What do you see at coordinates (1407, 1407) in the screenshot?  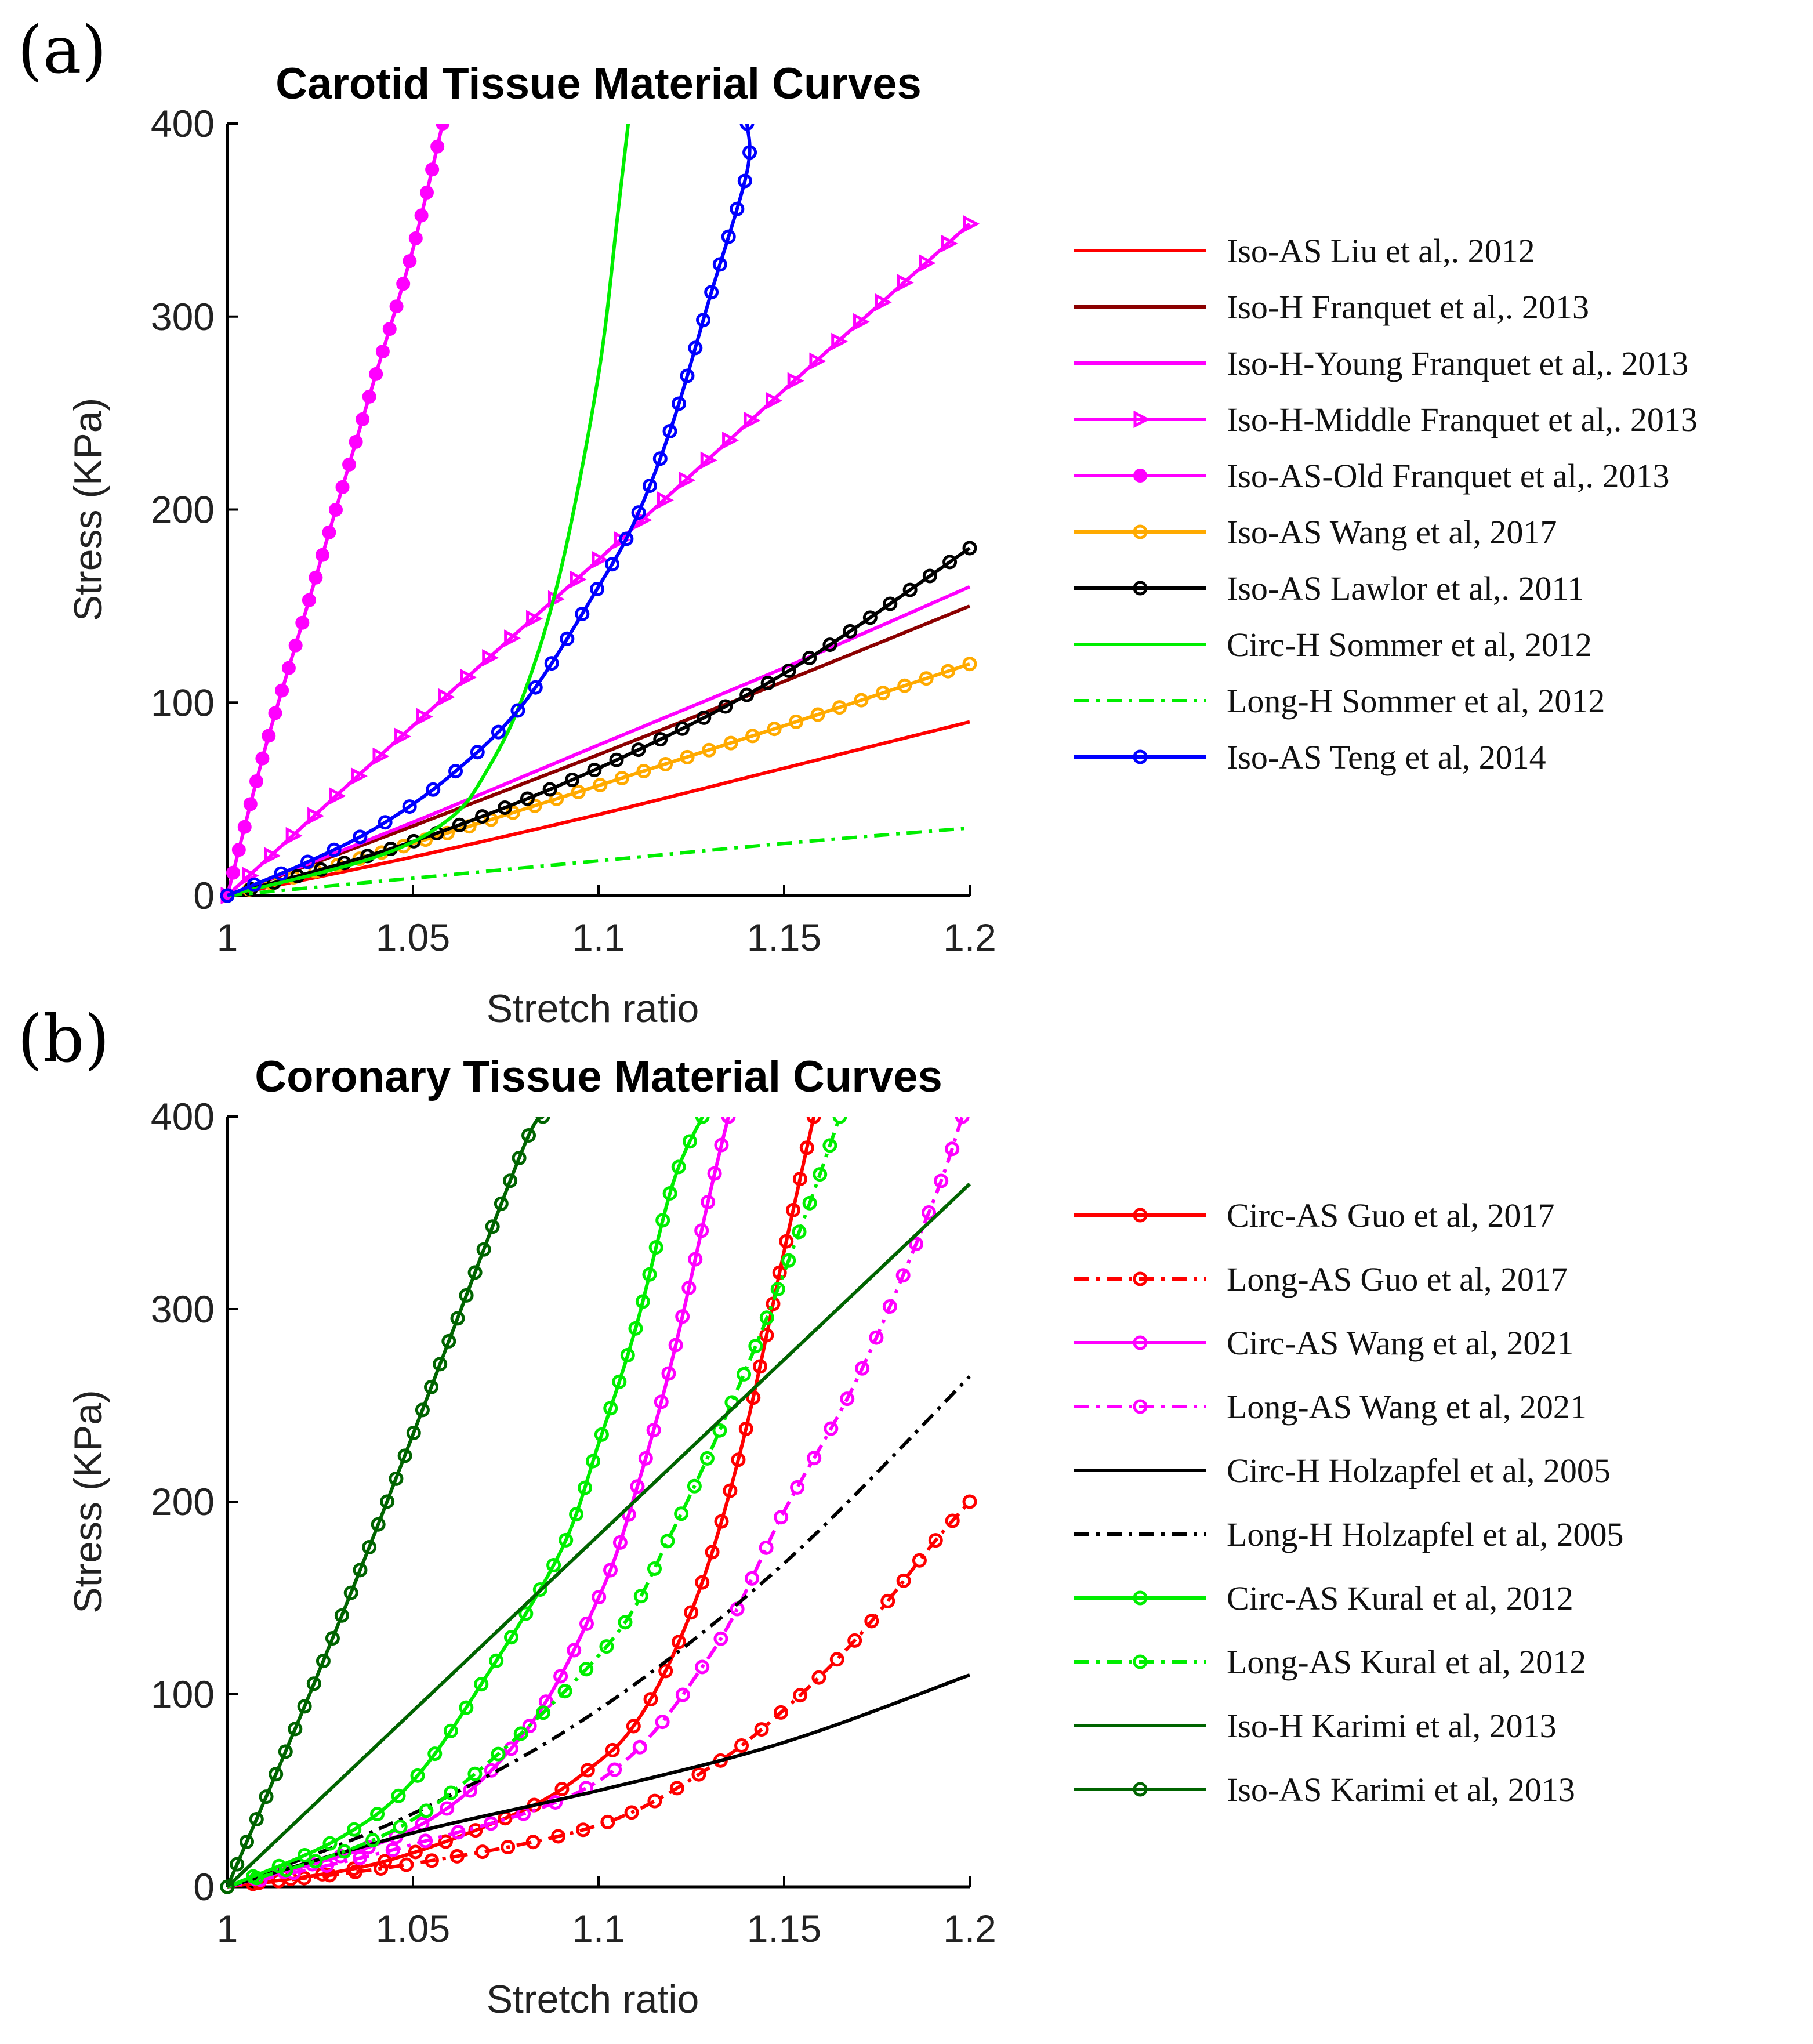 I see `legend-label: Long-AS Wang et al, 2021` at bounding box center [1407, 1407].